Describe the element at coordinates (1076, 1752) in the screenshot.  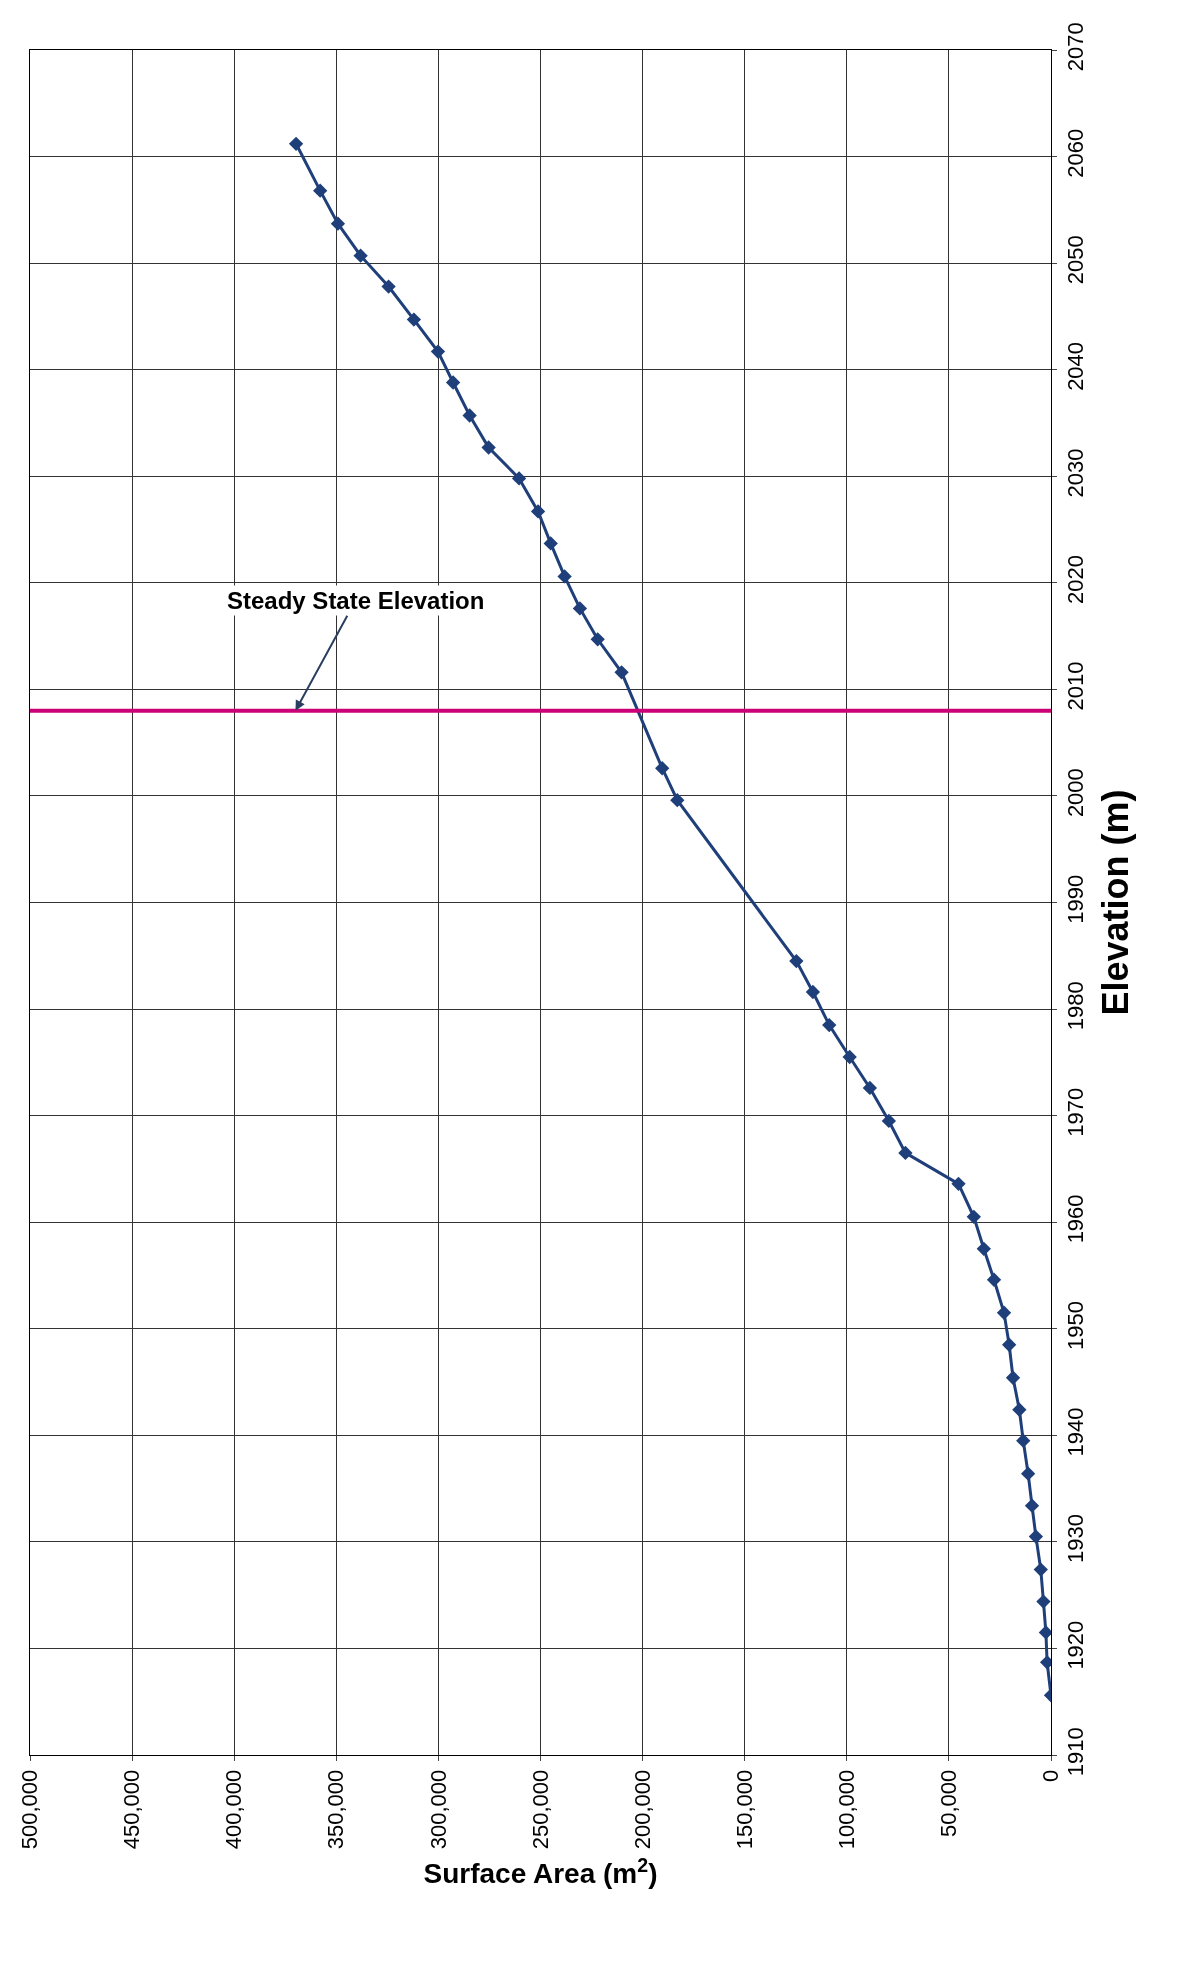
I see `y-tick-label: 1910` at that location.